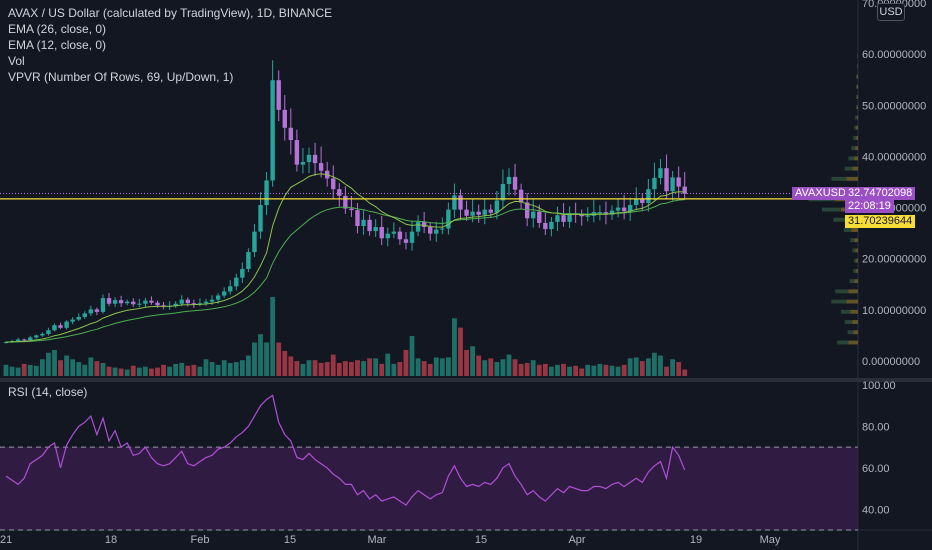 The image size is (932, 550). What do you see at coordinates (894, 55) in the screenshot?
I see `price-tick-label: 60.00000000` at bounding box center [894, 55].